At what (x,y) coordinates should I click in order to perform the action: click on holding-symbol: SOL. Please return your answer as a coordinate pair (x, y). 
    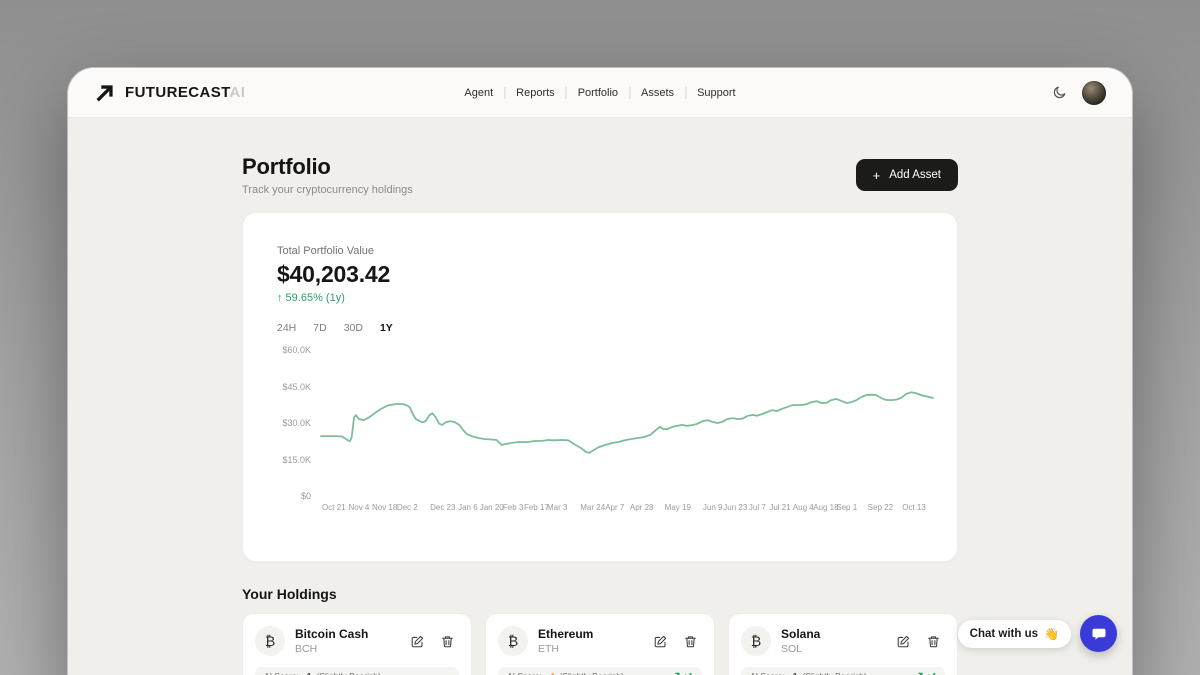
    Looking at the image, I should click on (792, 649).